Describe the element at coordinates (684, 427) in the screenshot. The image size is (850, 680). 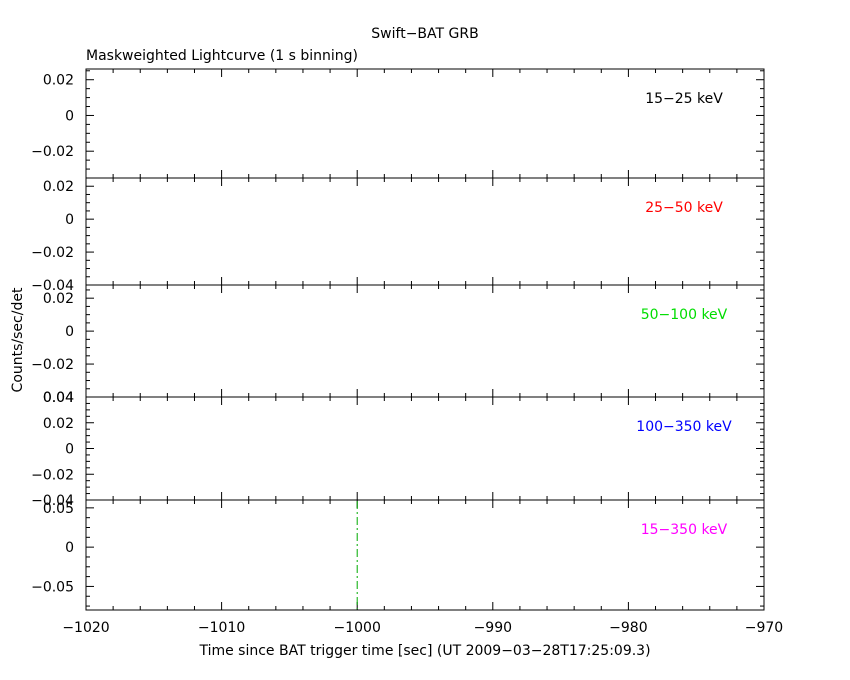
I see `energy-band-label: 100−350 keV` at that location.